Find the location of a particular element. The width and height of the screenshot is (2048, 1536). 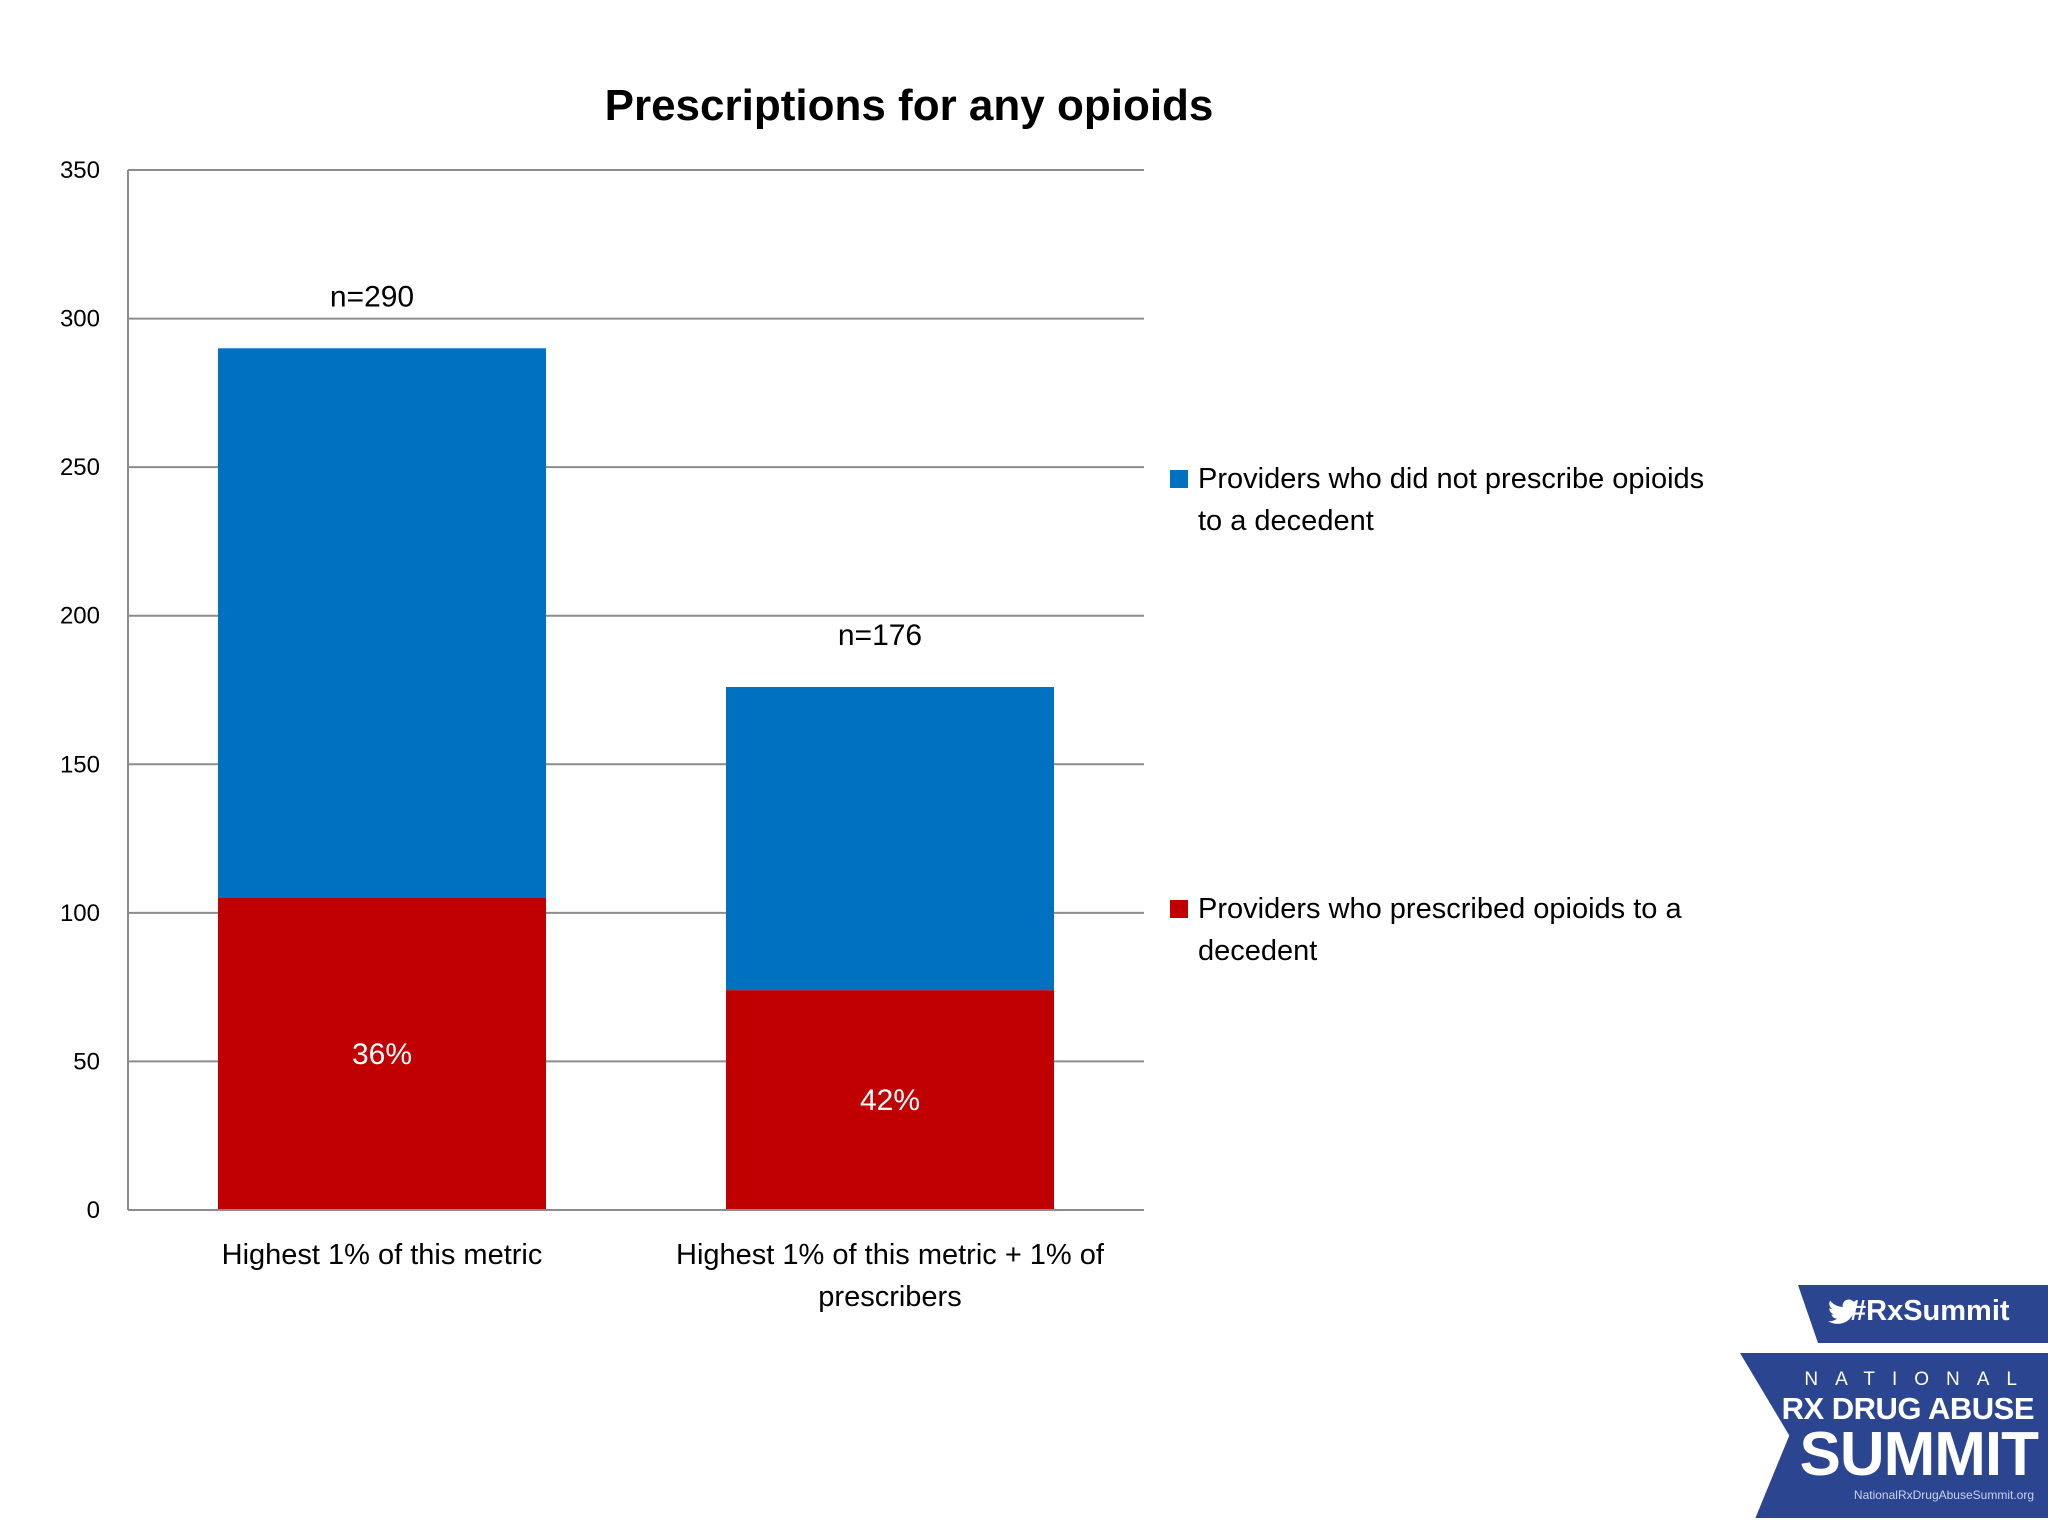

bar-percent-label: 42% is located at coordinates (890, 1100).